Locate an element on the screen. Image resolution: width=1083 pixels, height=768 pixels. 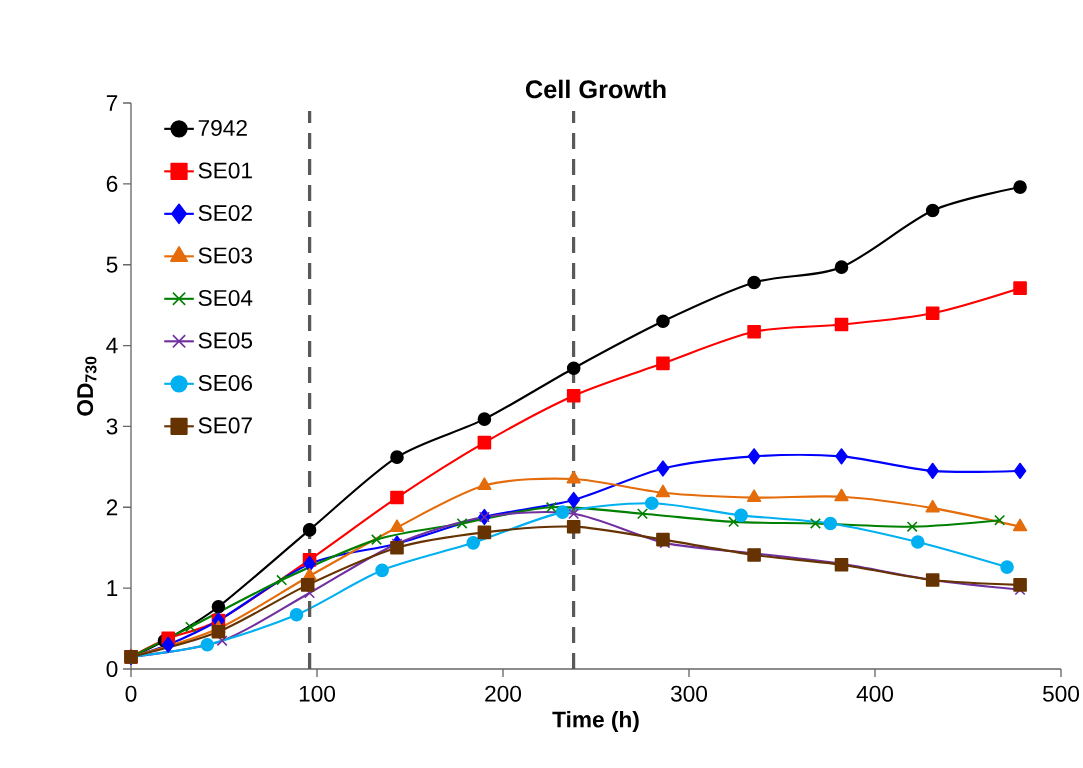
legend-label: SE05 is located at coordinates (225, 340).